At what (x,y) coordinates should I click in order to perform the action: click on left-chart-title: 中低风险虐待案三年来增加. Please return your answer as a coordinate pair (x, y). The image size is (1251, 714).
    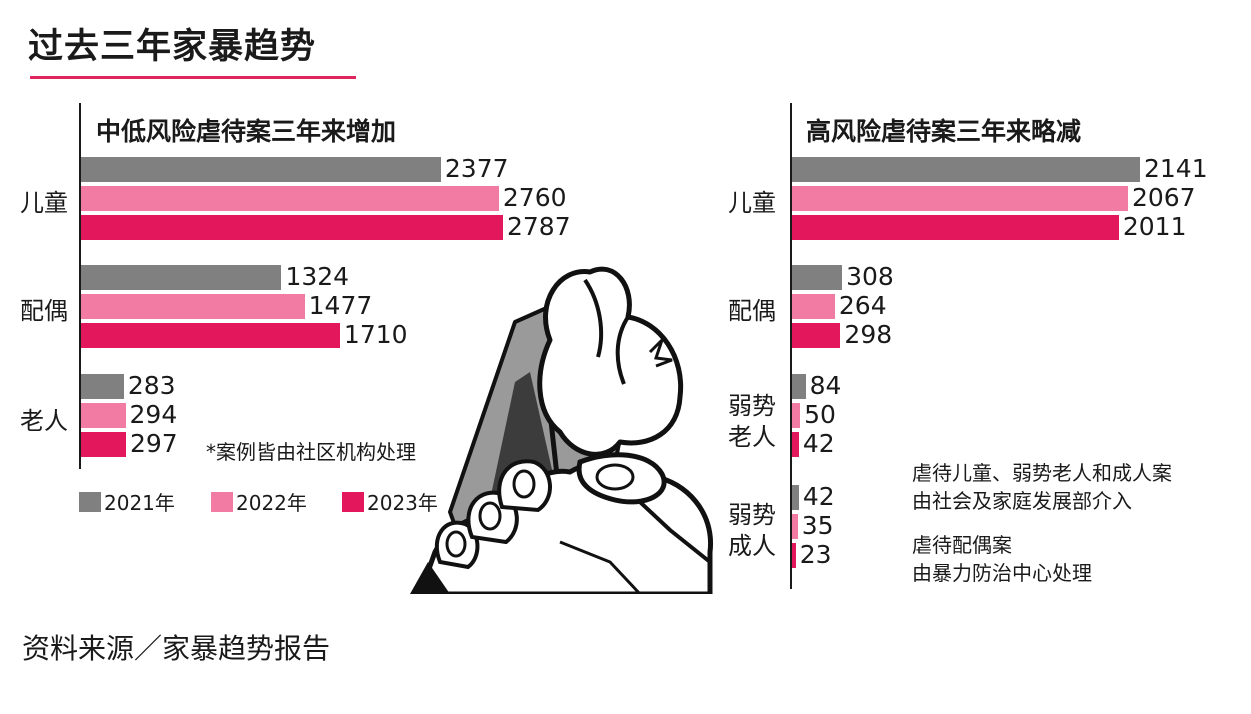
    Looking at the image, I should click on (246, 131).